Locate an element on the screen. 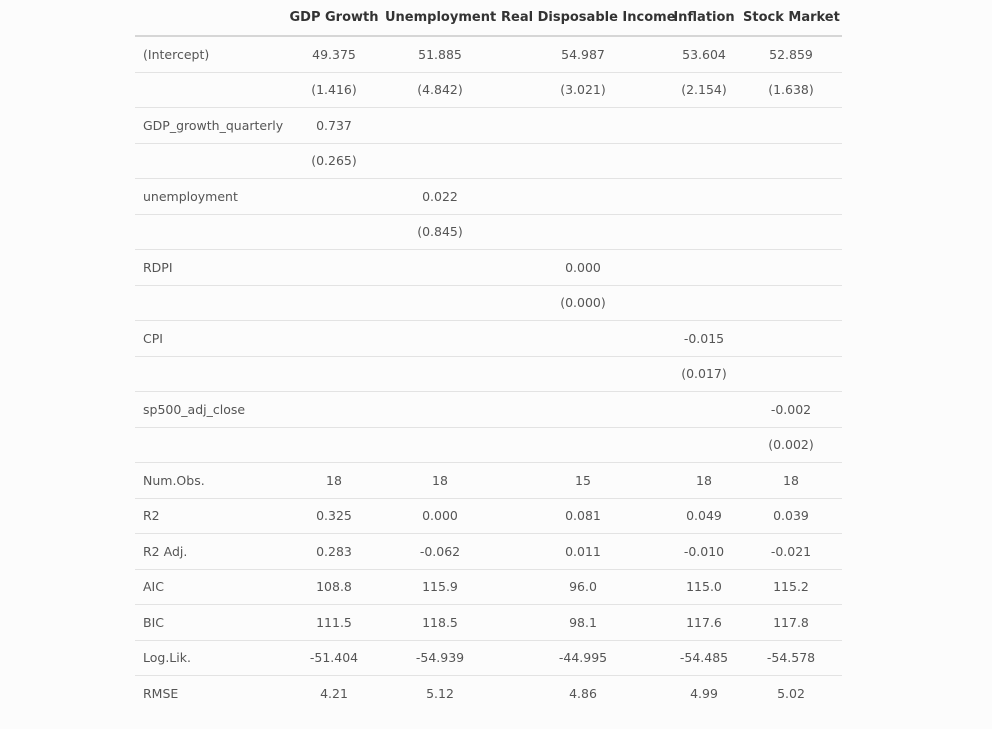 Image resolution: width=992 pixels, height=729 pixels. header-gdp-growth: GDP Growth is located at coordinates (334, 18).